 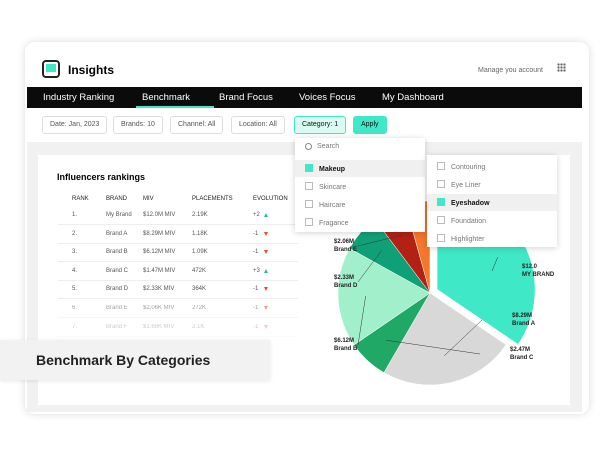 What do you see at coordinates (346, 349) in the screenshot?
I see `slice-name-label: Brand B` at bounding box center [346, 349].